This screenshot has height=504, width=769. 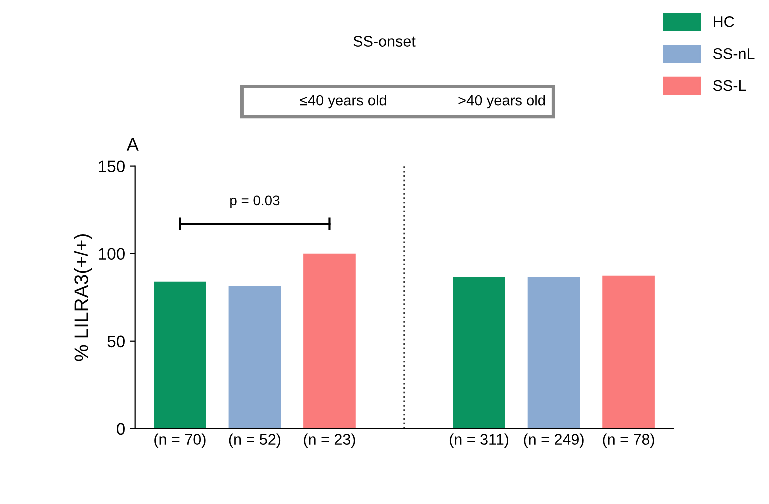 What do you see at coordinates (255, 441) in the screenshot?
I see `x-tick-label: (n = 52)` at bounding box center [255, 441].